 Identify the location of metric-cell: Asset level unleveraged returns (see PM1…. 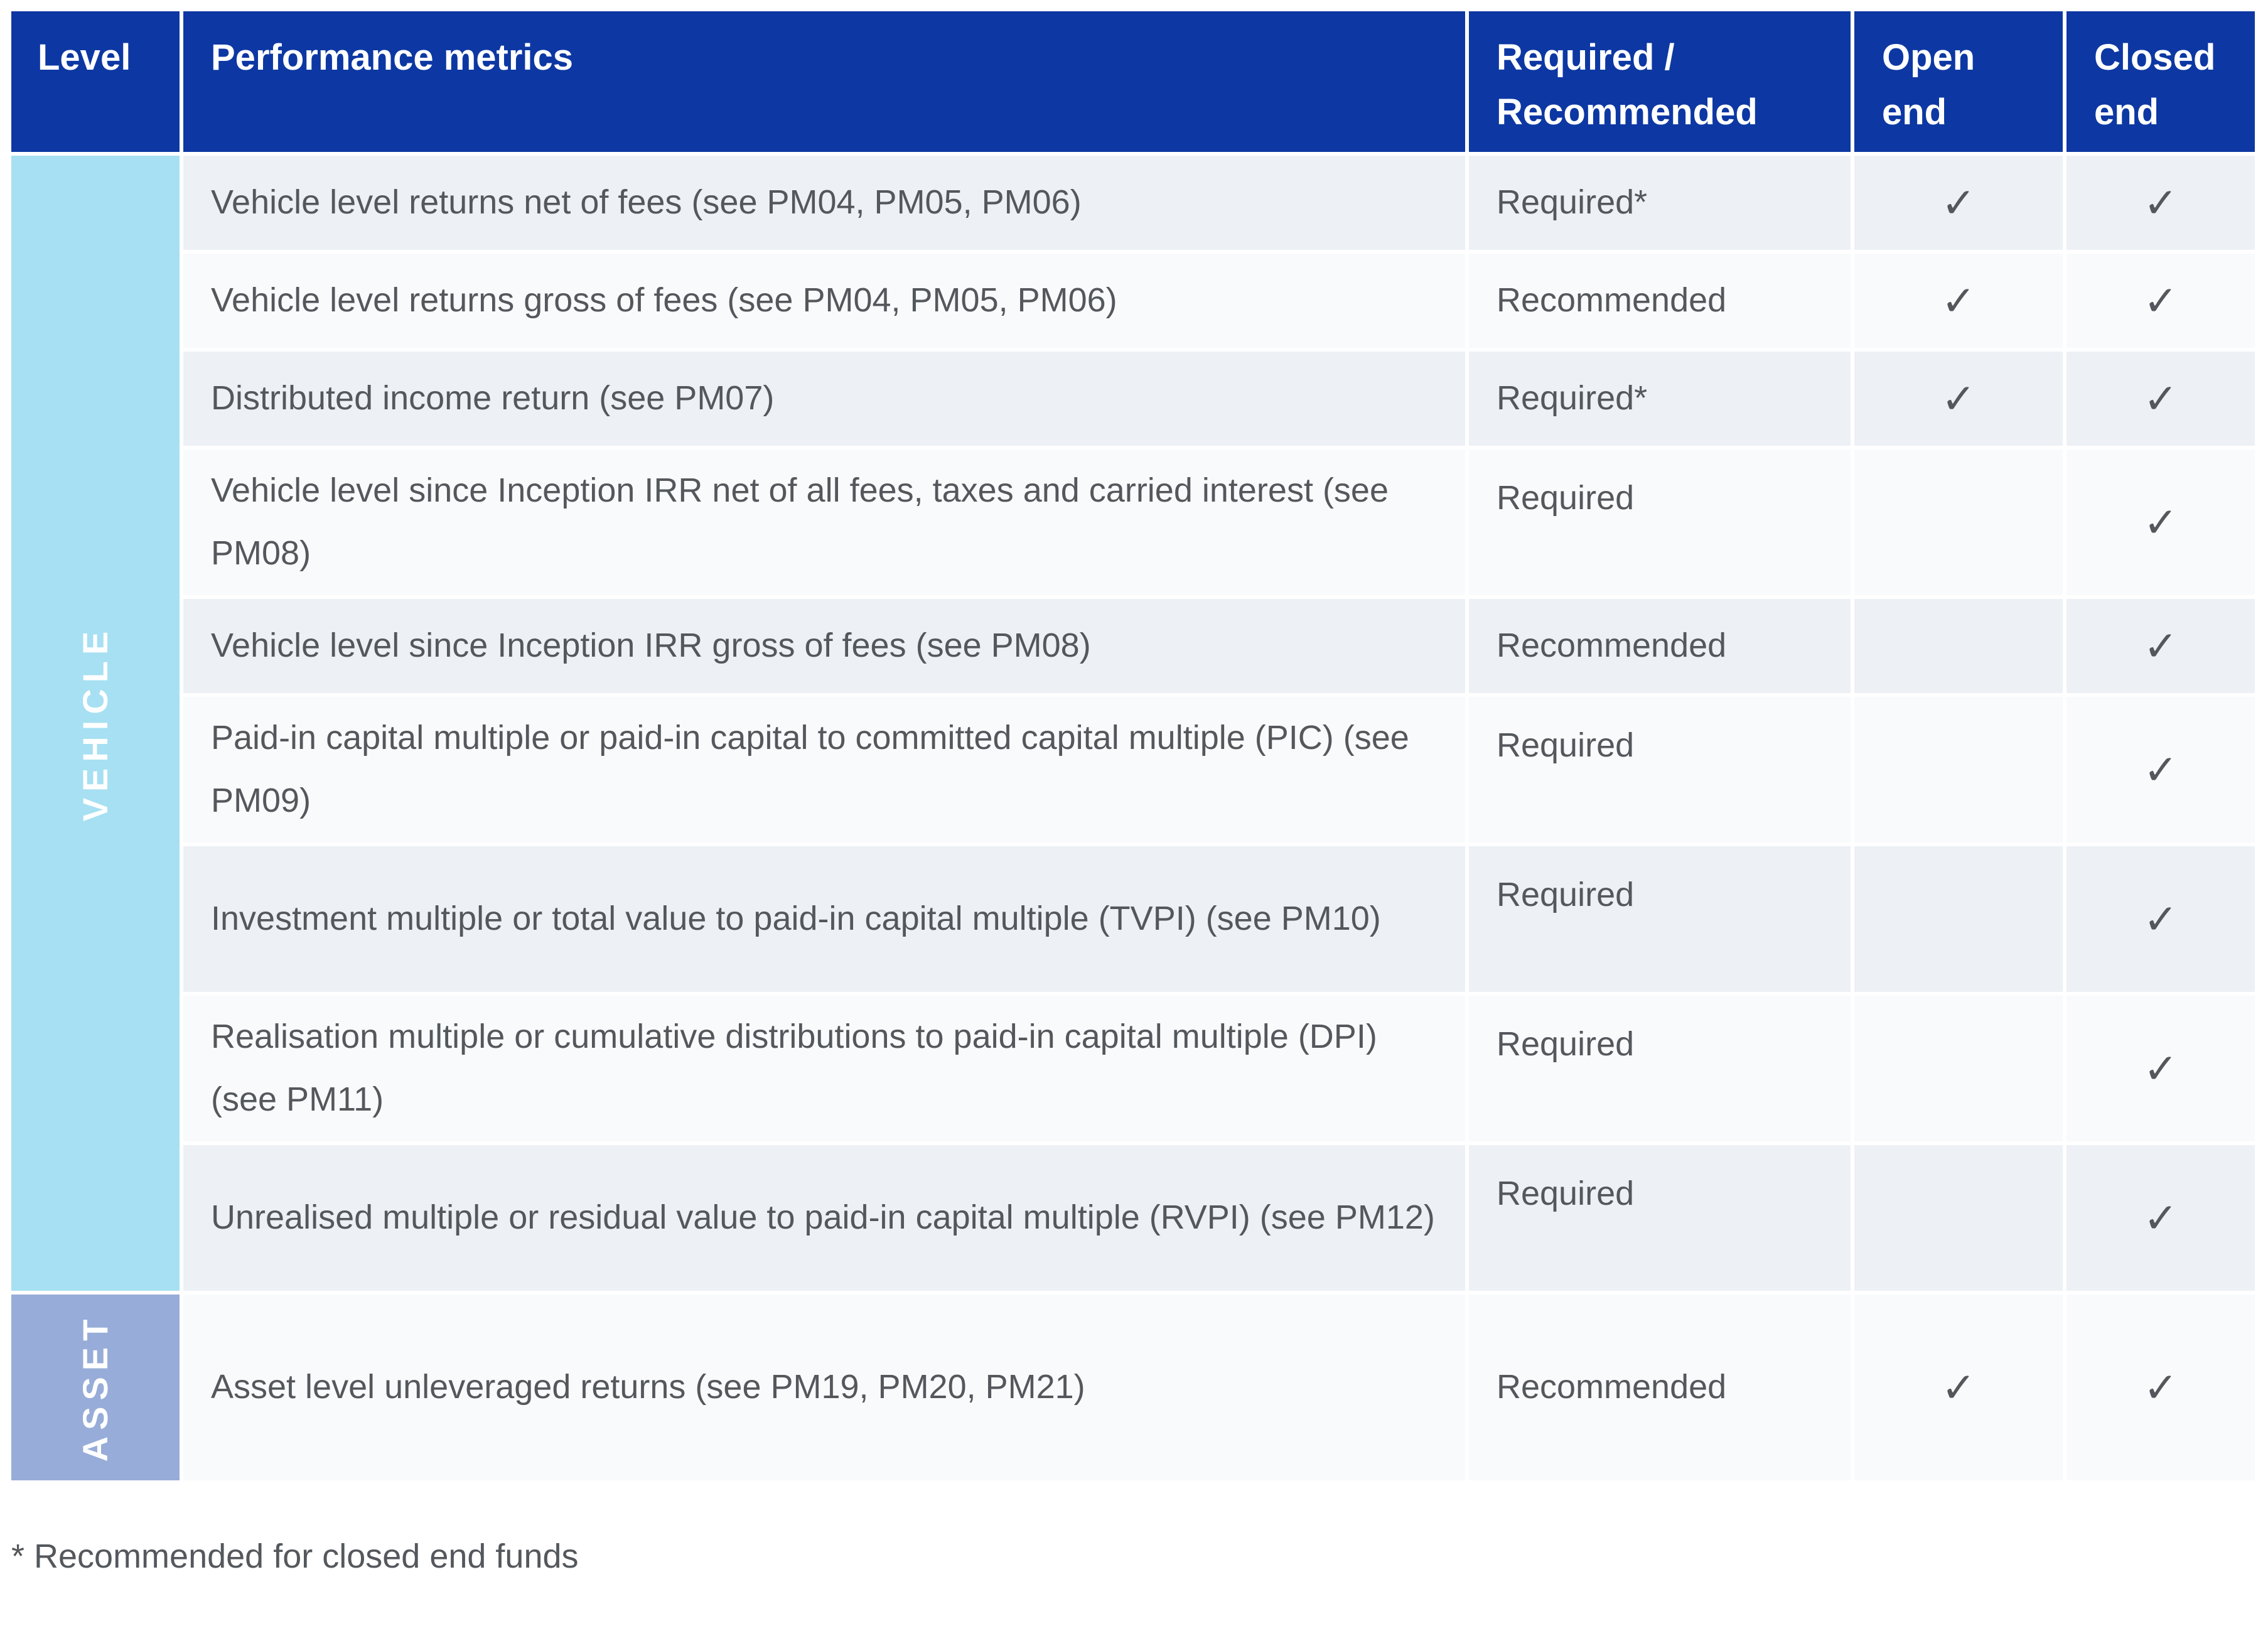
(824, 1387).